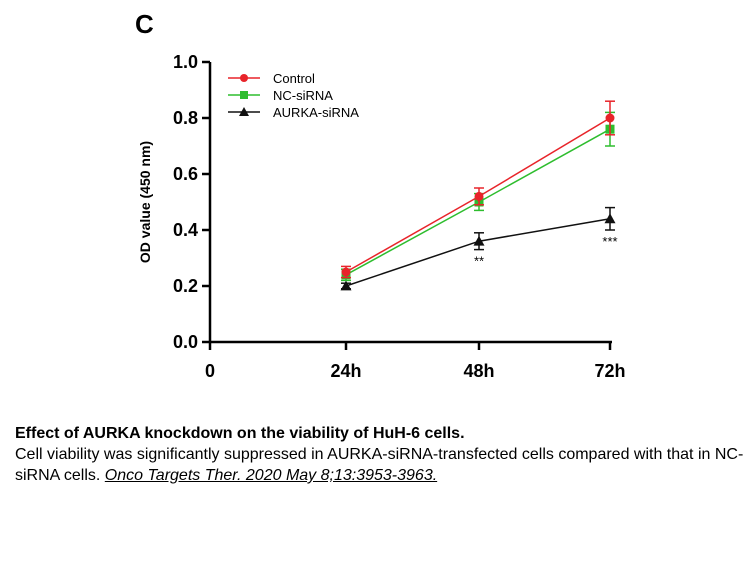  I want to click on legend-item: Control, so click(271, 78).